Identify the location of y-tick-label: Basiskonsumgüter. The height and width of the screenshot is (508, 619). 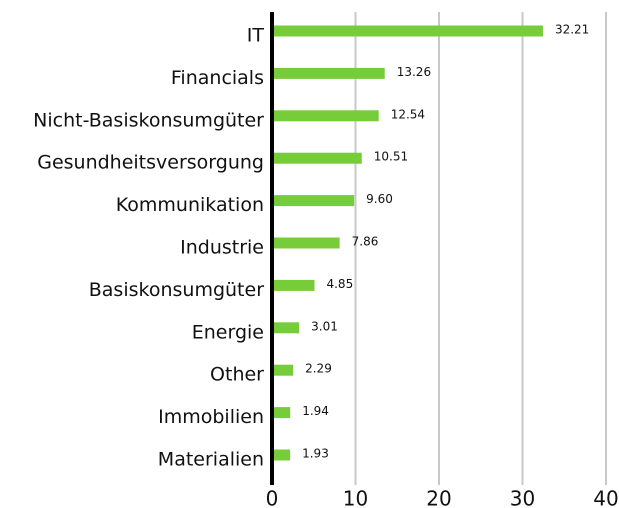
(176, 290).